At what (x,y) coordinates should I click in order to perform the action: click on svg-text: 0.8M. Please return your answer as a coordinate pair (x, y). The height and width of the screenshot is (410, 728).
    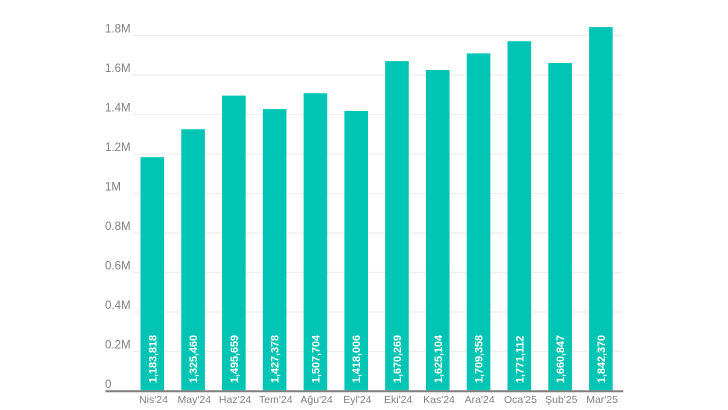
    Looking at the image, I should click on (118, 227).